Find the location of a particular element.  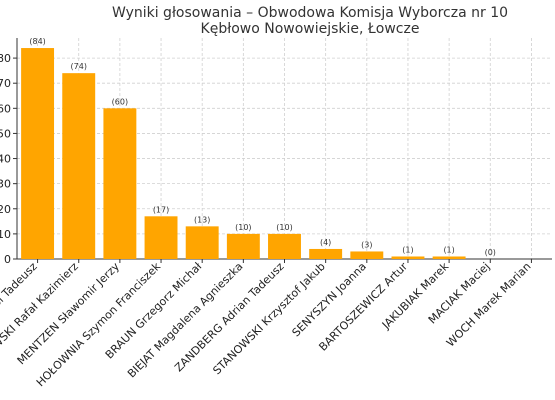

y-tick-label: 70 is located at coordinates (5, 83).